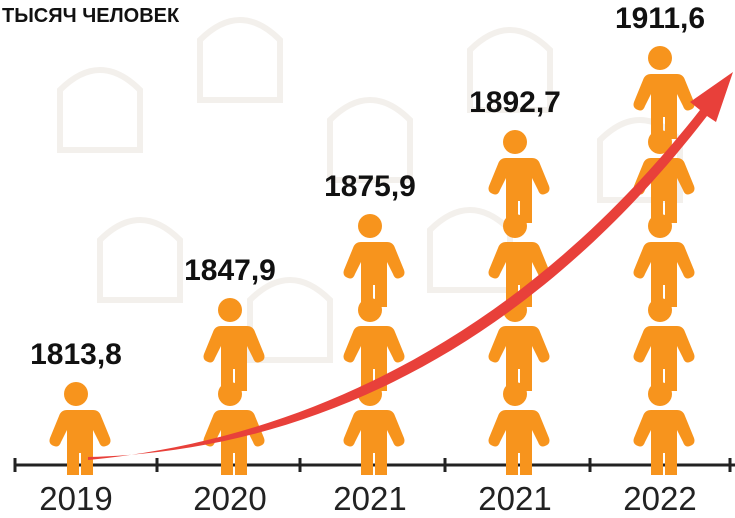 This screenshot has width=735, height=518. What do you see at coordinates (660, 18) in the screenshot?
I see `value-label: 1911,6` at bounding box center [660, 18].